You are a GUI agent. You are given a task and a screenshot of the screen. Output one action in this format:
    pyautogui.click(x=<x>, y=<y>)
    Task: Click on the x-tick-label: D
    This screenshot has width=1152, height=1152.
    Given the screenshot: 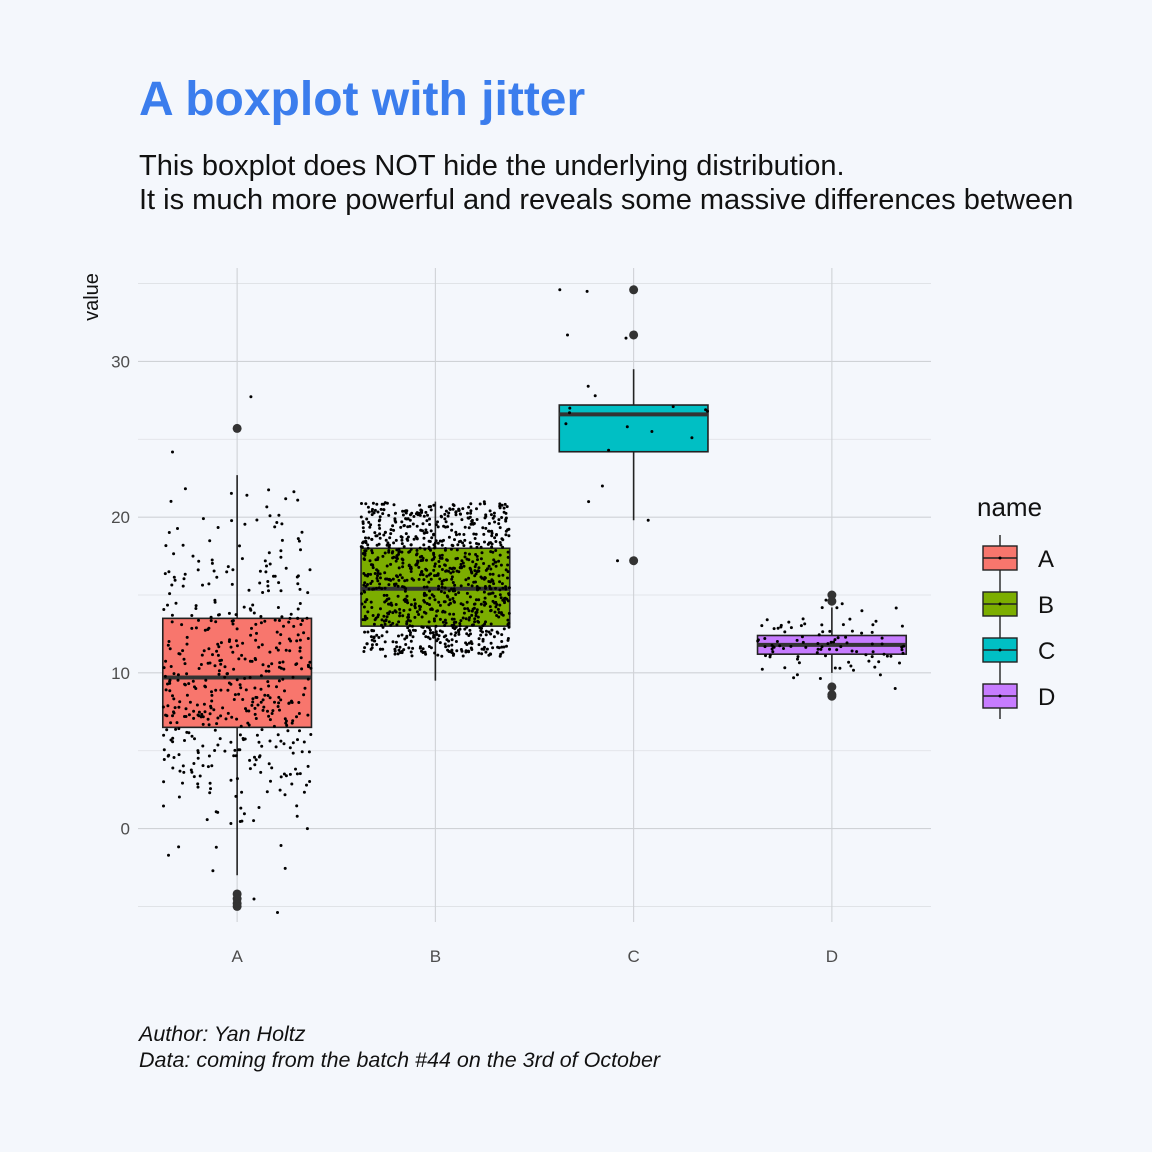 What is the action you would take?
    pyautogui.click(x=832, y=956)
    